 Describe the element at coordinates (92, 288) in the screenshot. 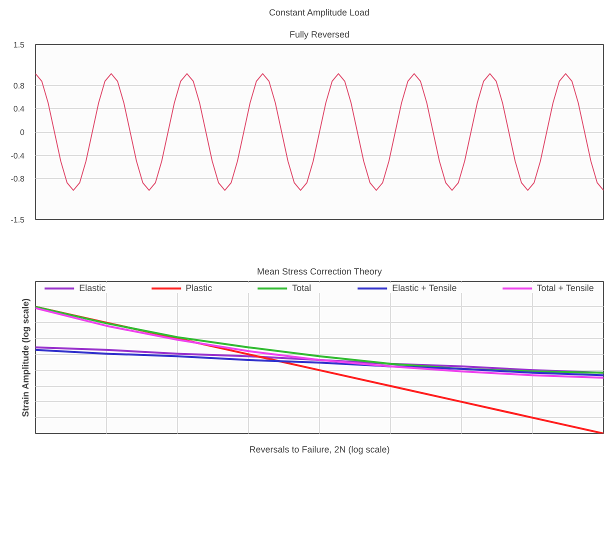

I see `legend-label: Elastic` at that location.